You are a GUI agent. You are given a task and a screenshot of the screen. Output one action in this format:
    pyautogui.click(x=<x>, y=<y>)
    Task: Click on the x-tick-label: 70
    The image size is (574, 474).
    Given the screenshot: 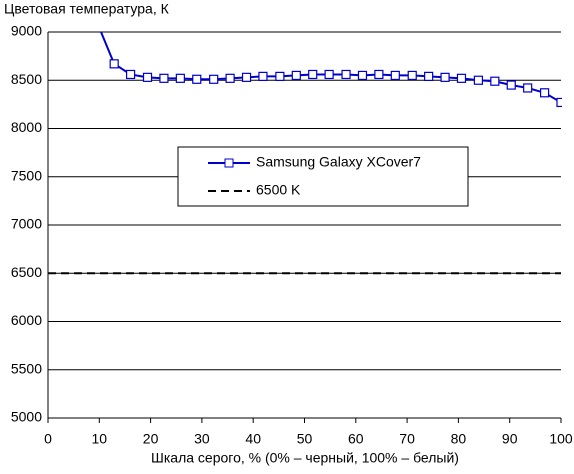 What is the action you would take?
    pyautogui.click(x=407, y=439)
    